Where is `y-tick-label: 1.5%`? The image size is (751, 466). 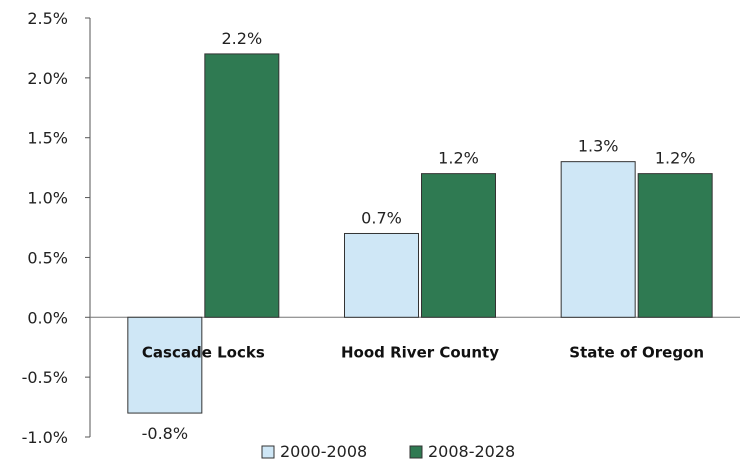 y-tick-label: 1.5% is located at coordinates (47, 138).